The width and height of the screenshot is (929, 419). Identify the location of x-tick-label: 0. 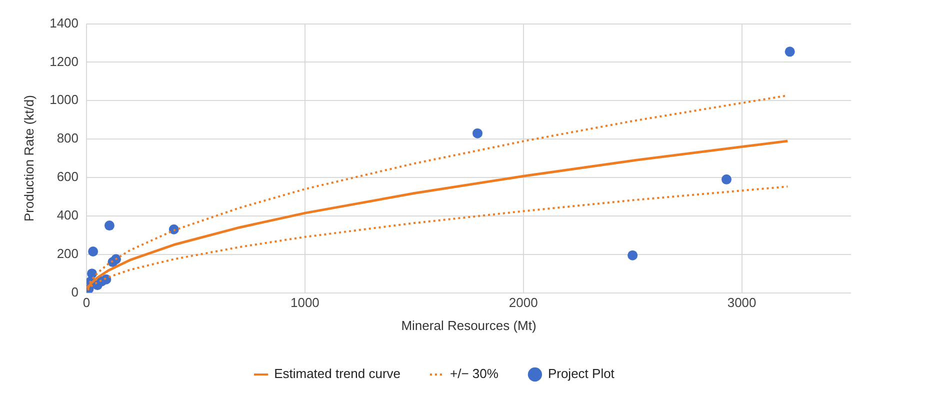
(86, 302).